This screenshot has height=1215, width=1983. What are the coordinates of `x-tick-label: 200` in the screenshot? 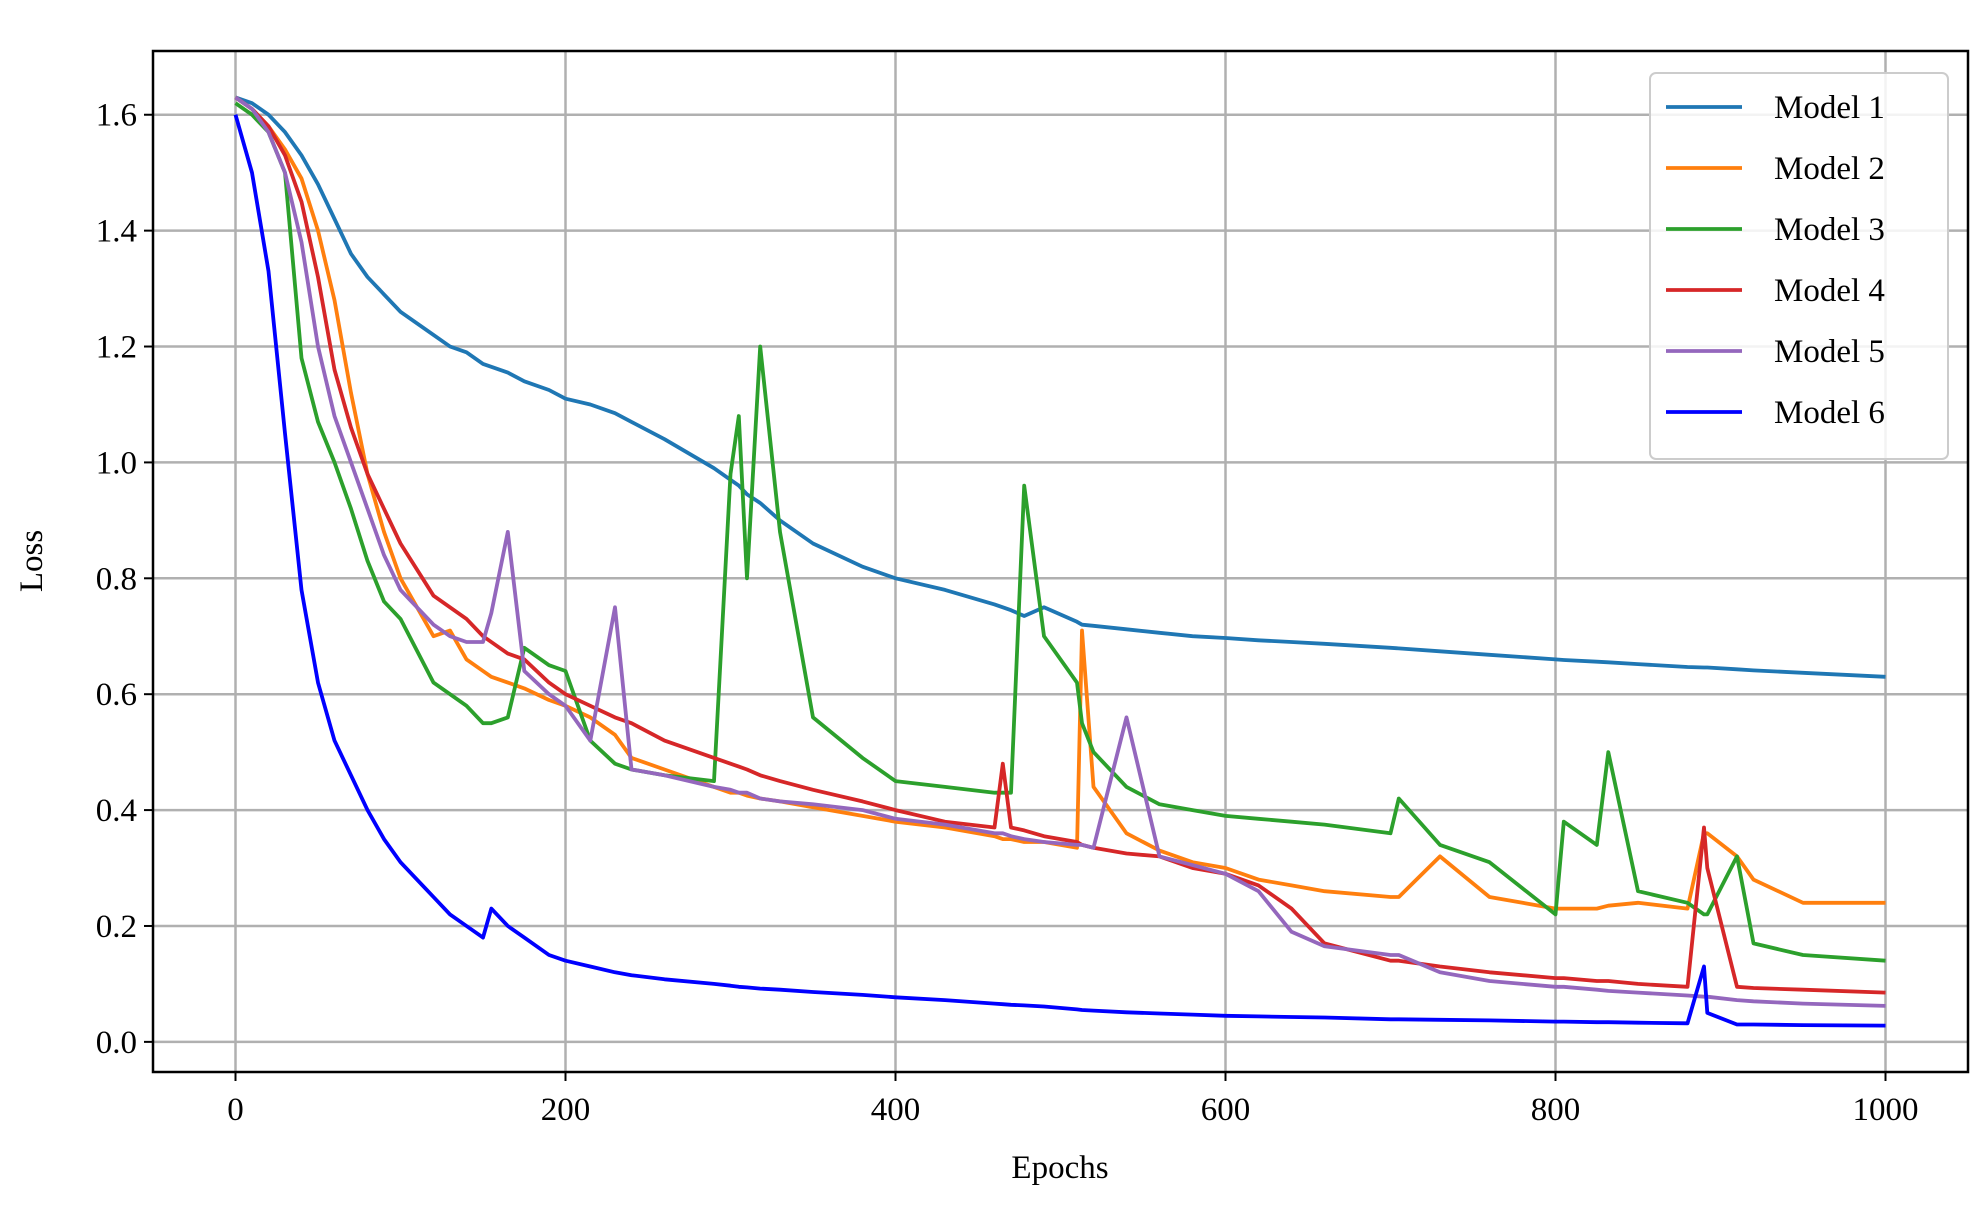 It's located at (566, 1110).